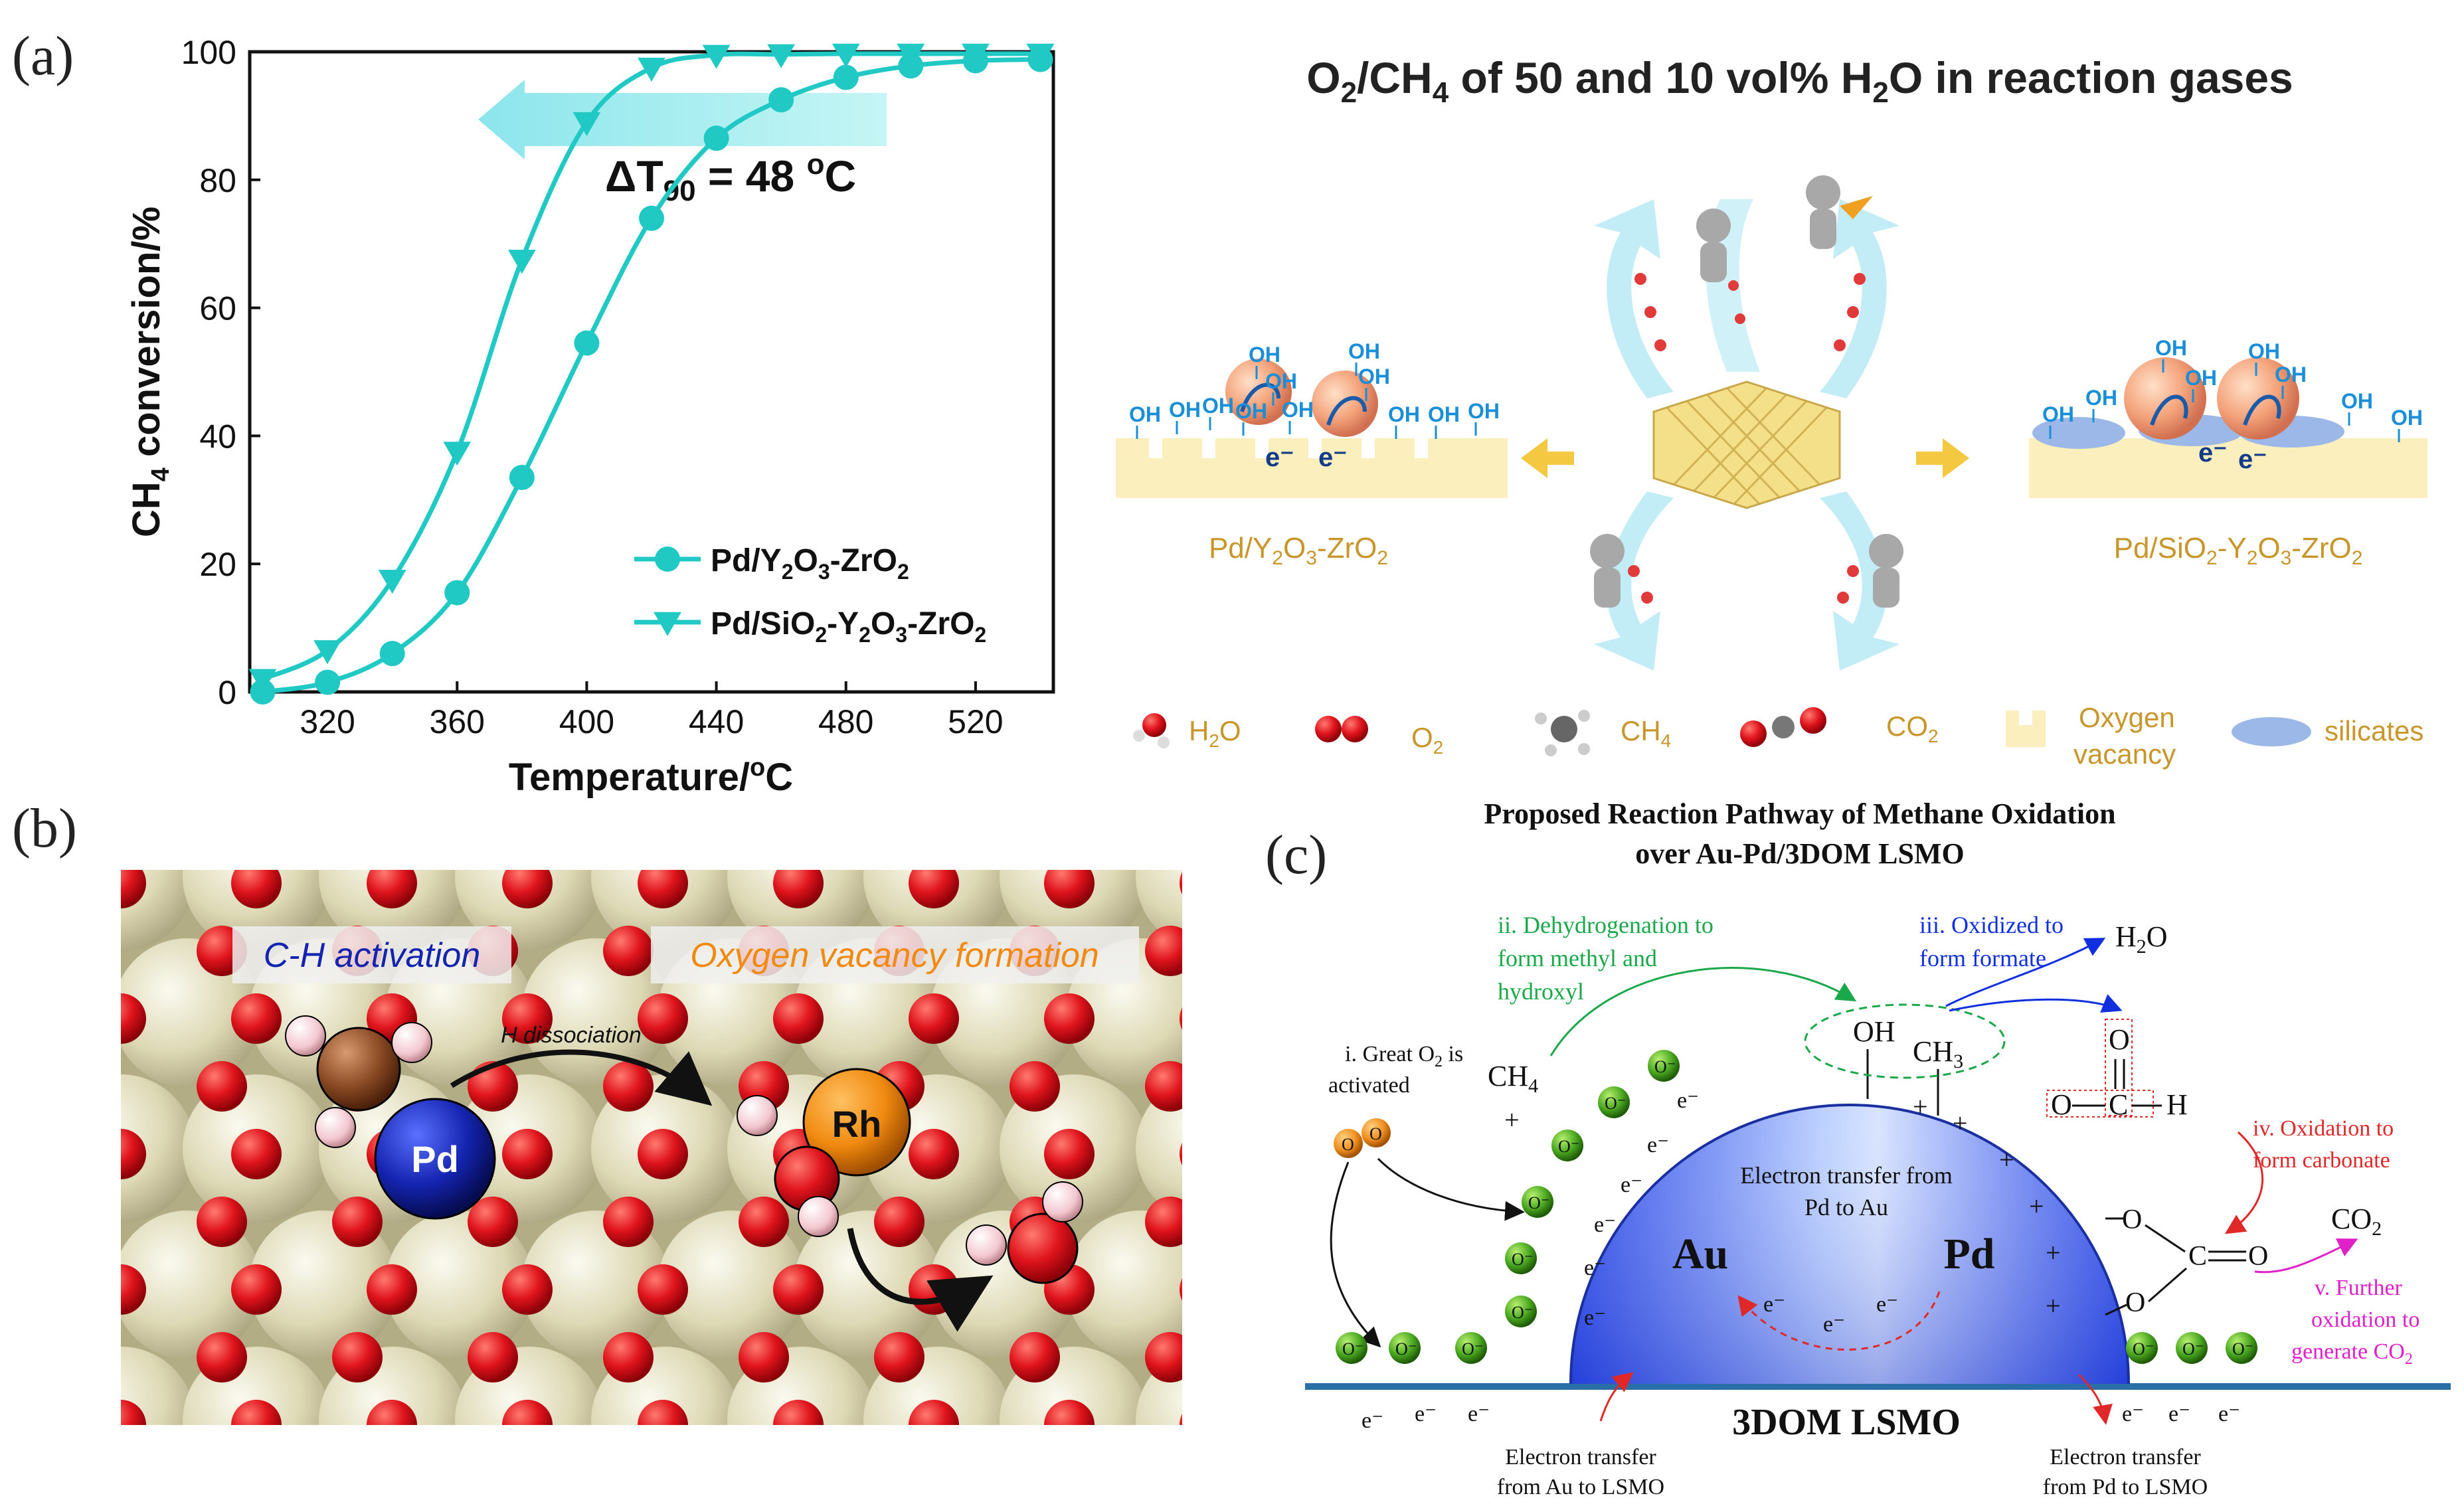  What do you see at coordinates (1355, 1254) in the screenshot?
I see `step-1-arrow-b` at bounding box center [1355, 1254].